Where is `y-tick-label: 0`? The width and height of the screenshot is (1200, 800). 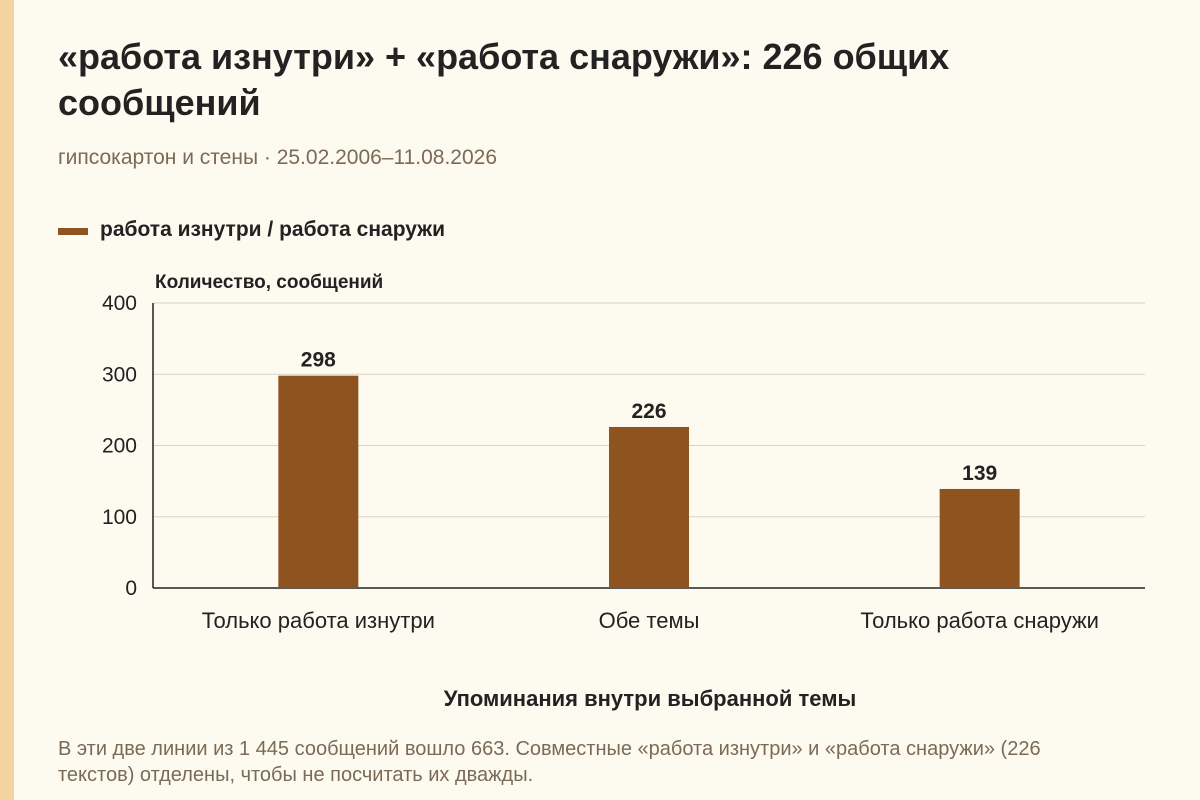 y-tick-label: 0 is located at coordinates (131, 588).